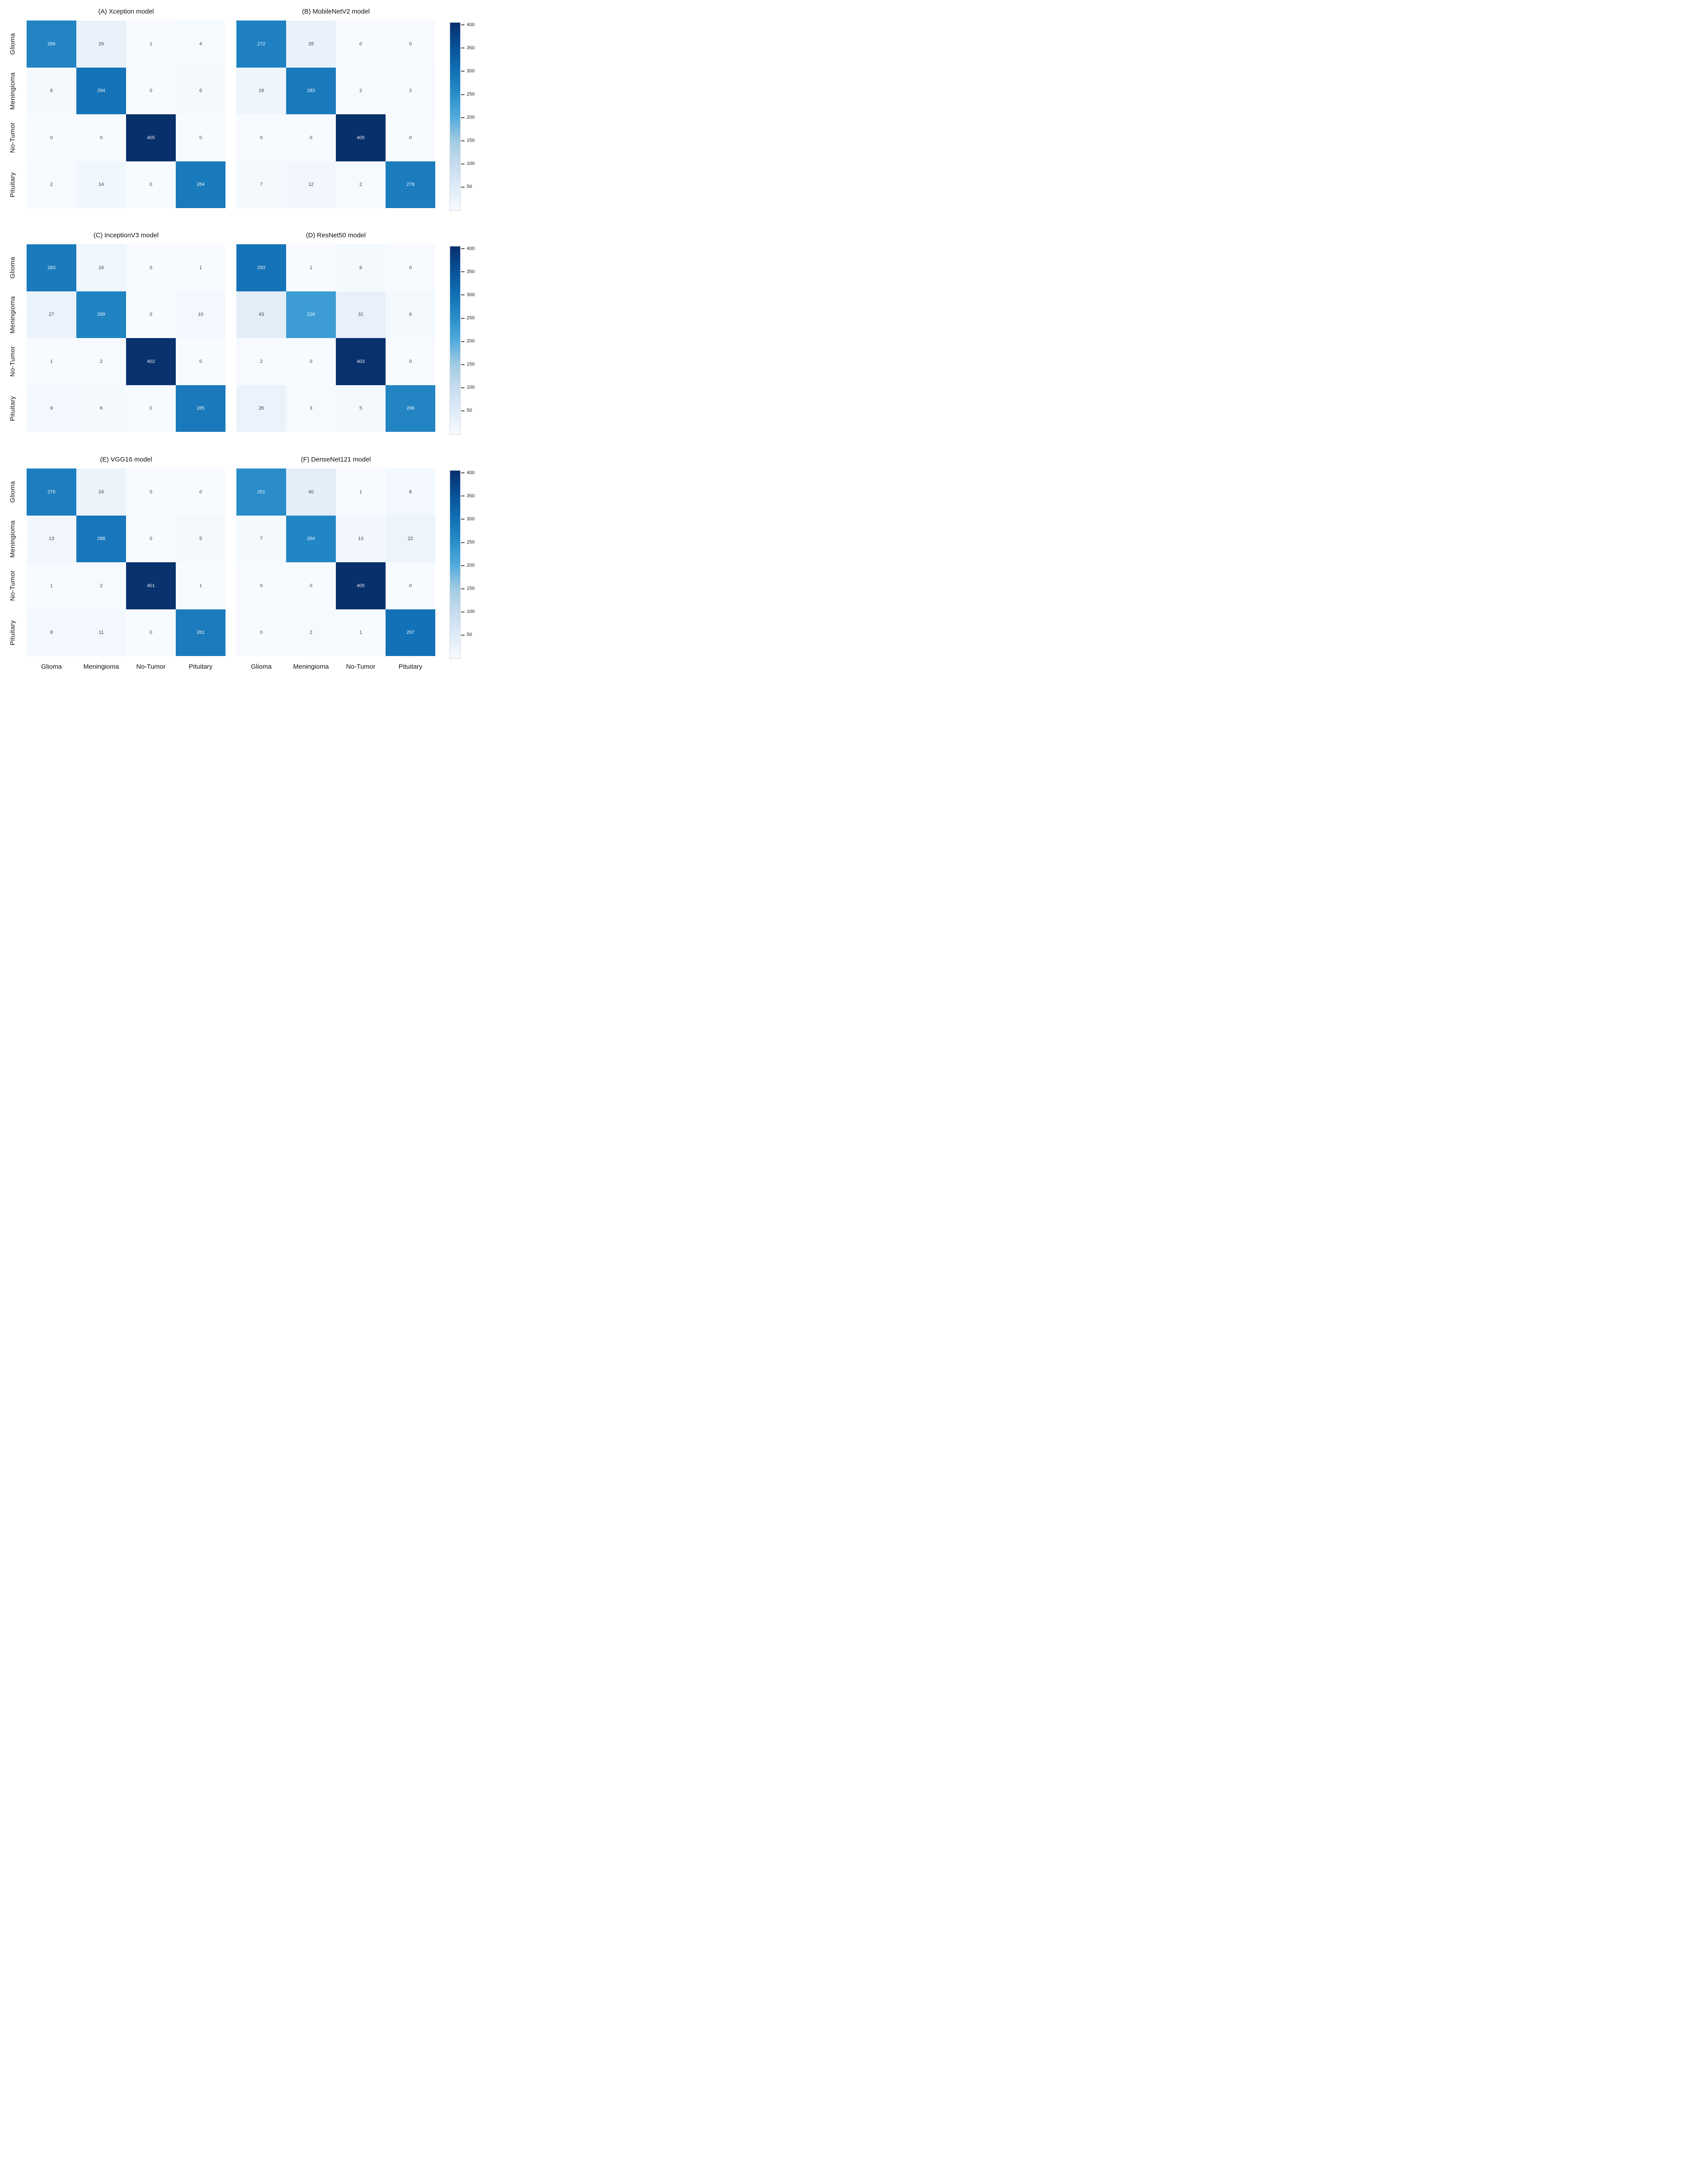  What do you see at coordinates (126, 459) in the screenshot?
I see `panel-title-vgg16: (E) VGG16 model` at bounding box center [126, 459].